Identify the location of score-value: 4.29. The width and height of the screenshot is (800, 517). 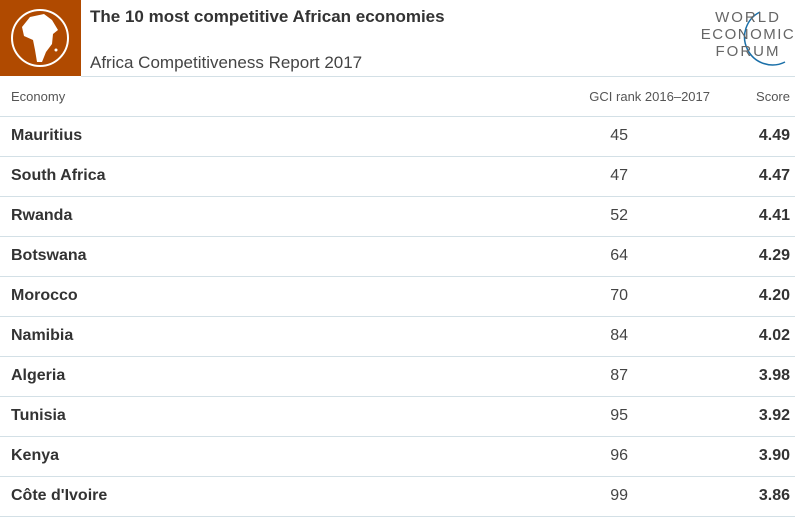
(774, 255).